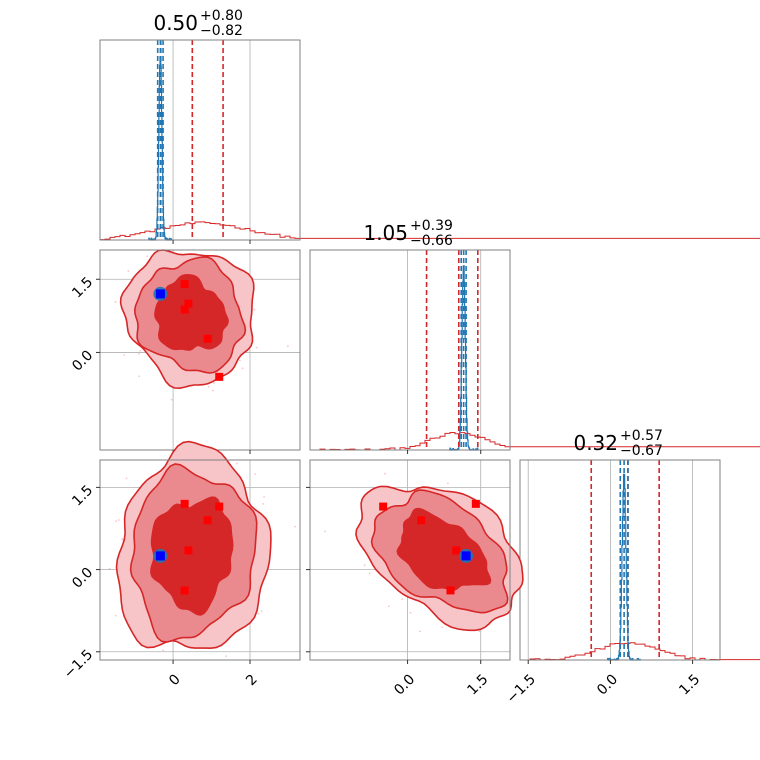 The height and width of the screenshot is (760, 760). What do you see at coordinates (78, 664) in the screenshot?
I see `y-tick-label: −1.5` at bounding box center [78, 664].